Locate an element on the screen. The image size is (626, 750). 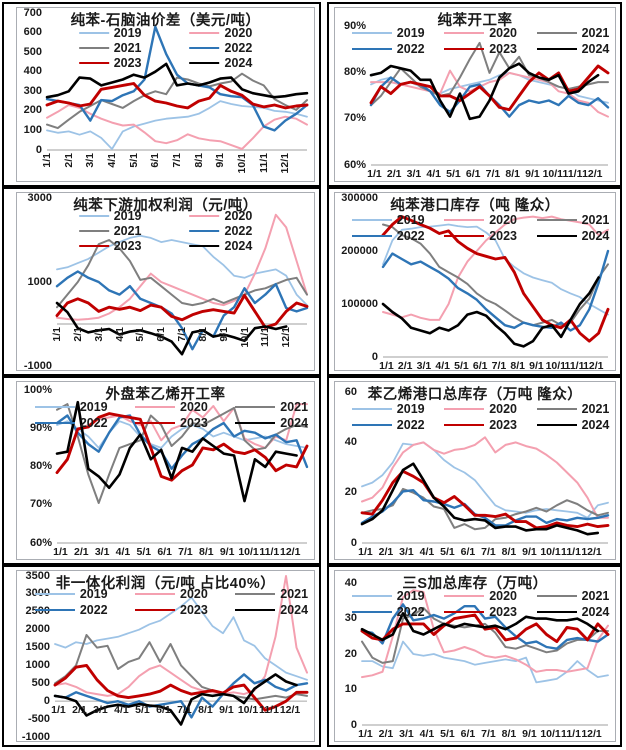
y-tick-label: 60% is located at coordinates (354, 164).